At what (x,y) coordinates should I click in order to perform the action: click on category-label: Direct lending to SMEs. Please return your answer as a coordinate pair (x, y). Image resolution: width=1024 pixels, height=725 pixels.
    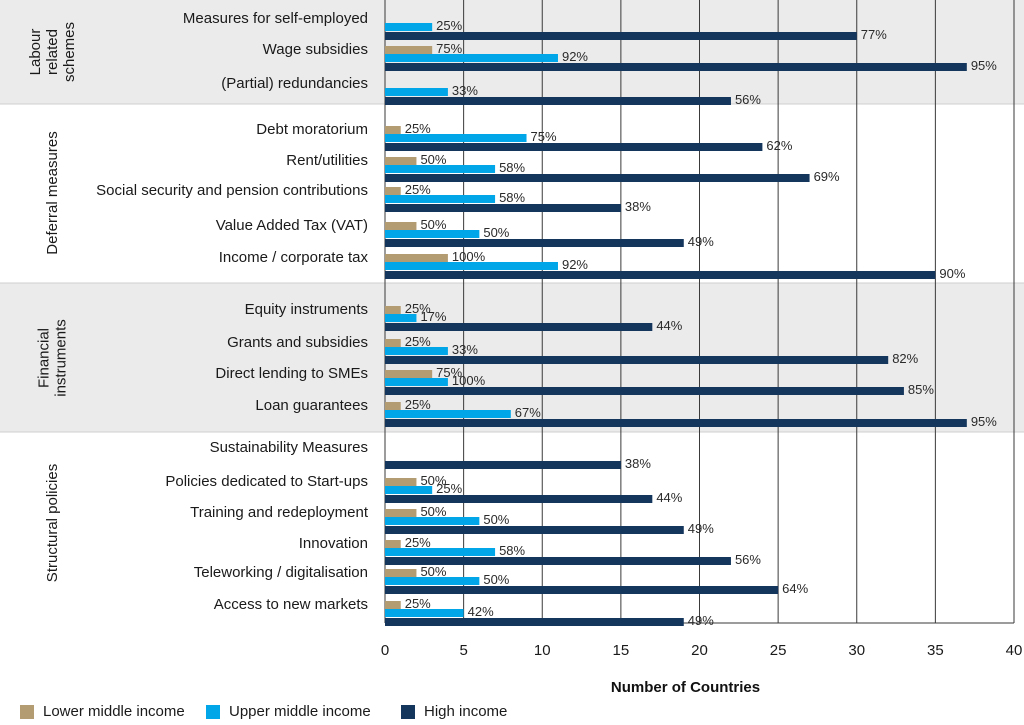
    Looking at the image, I should click on (291, 373).